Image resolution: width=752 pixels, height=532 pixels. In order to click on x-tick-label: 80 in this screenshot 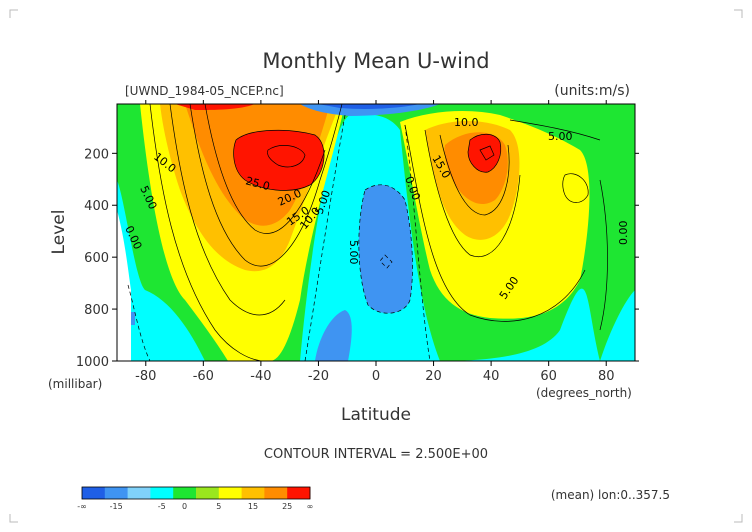, I will do `click(606, 376)`.